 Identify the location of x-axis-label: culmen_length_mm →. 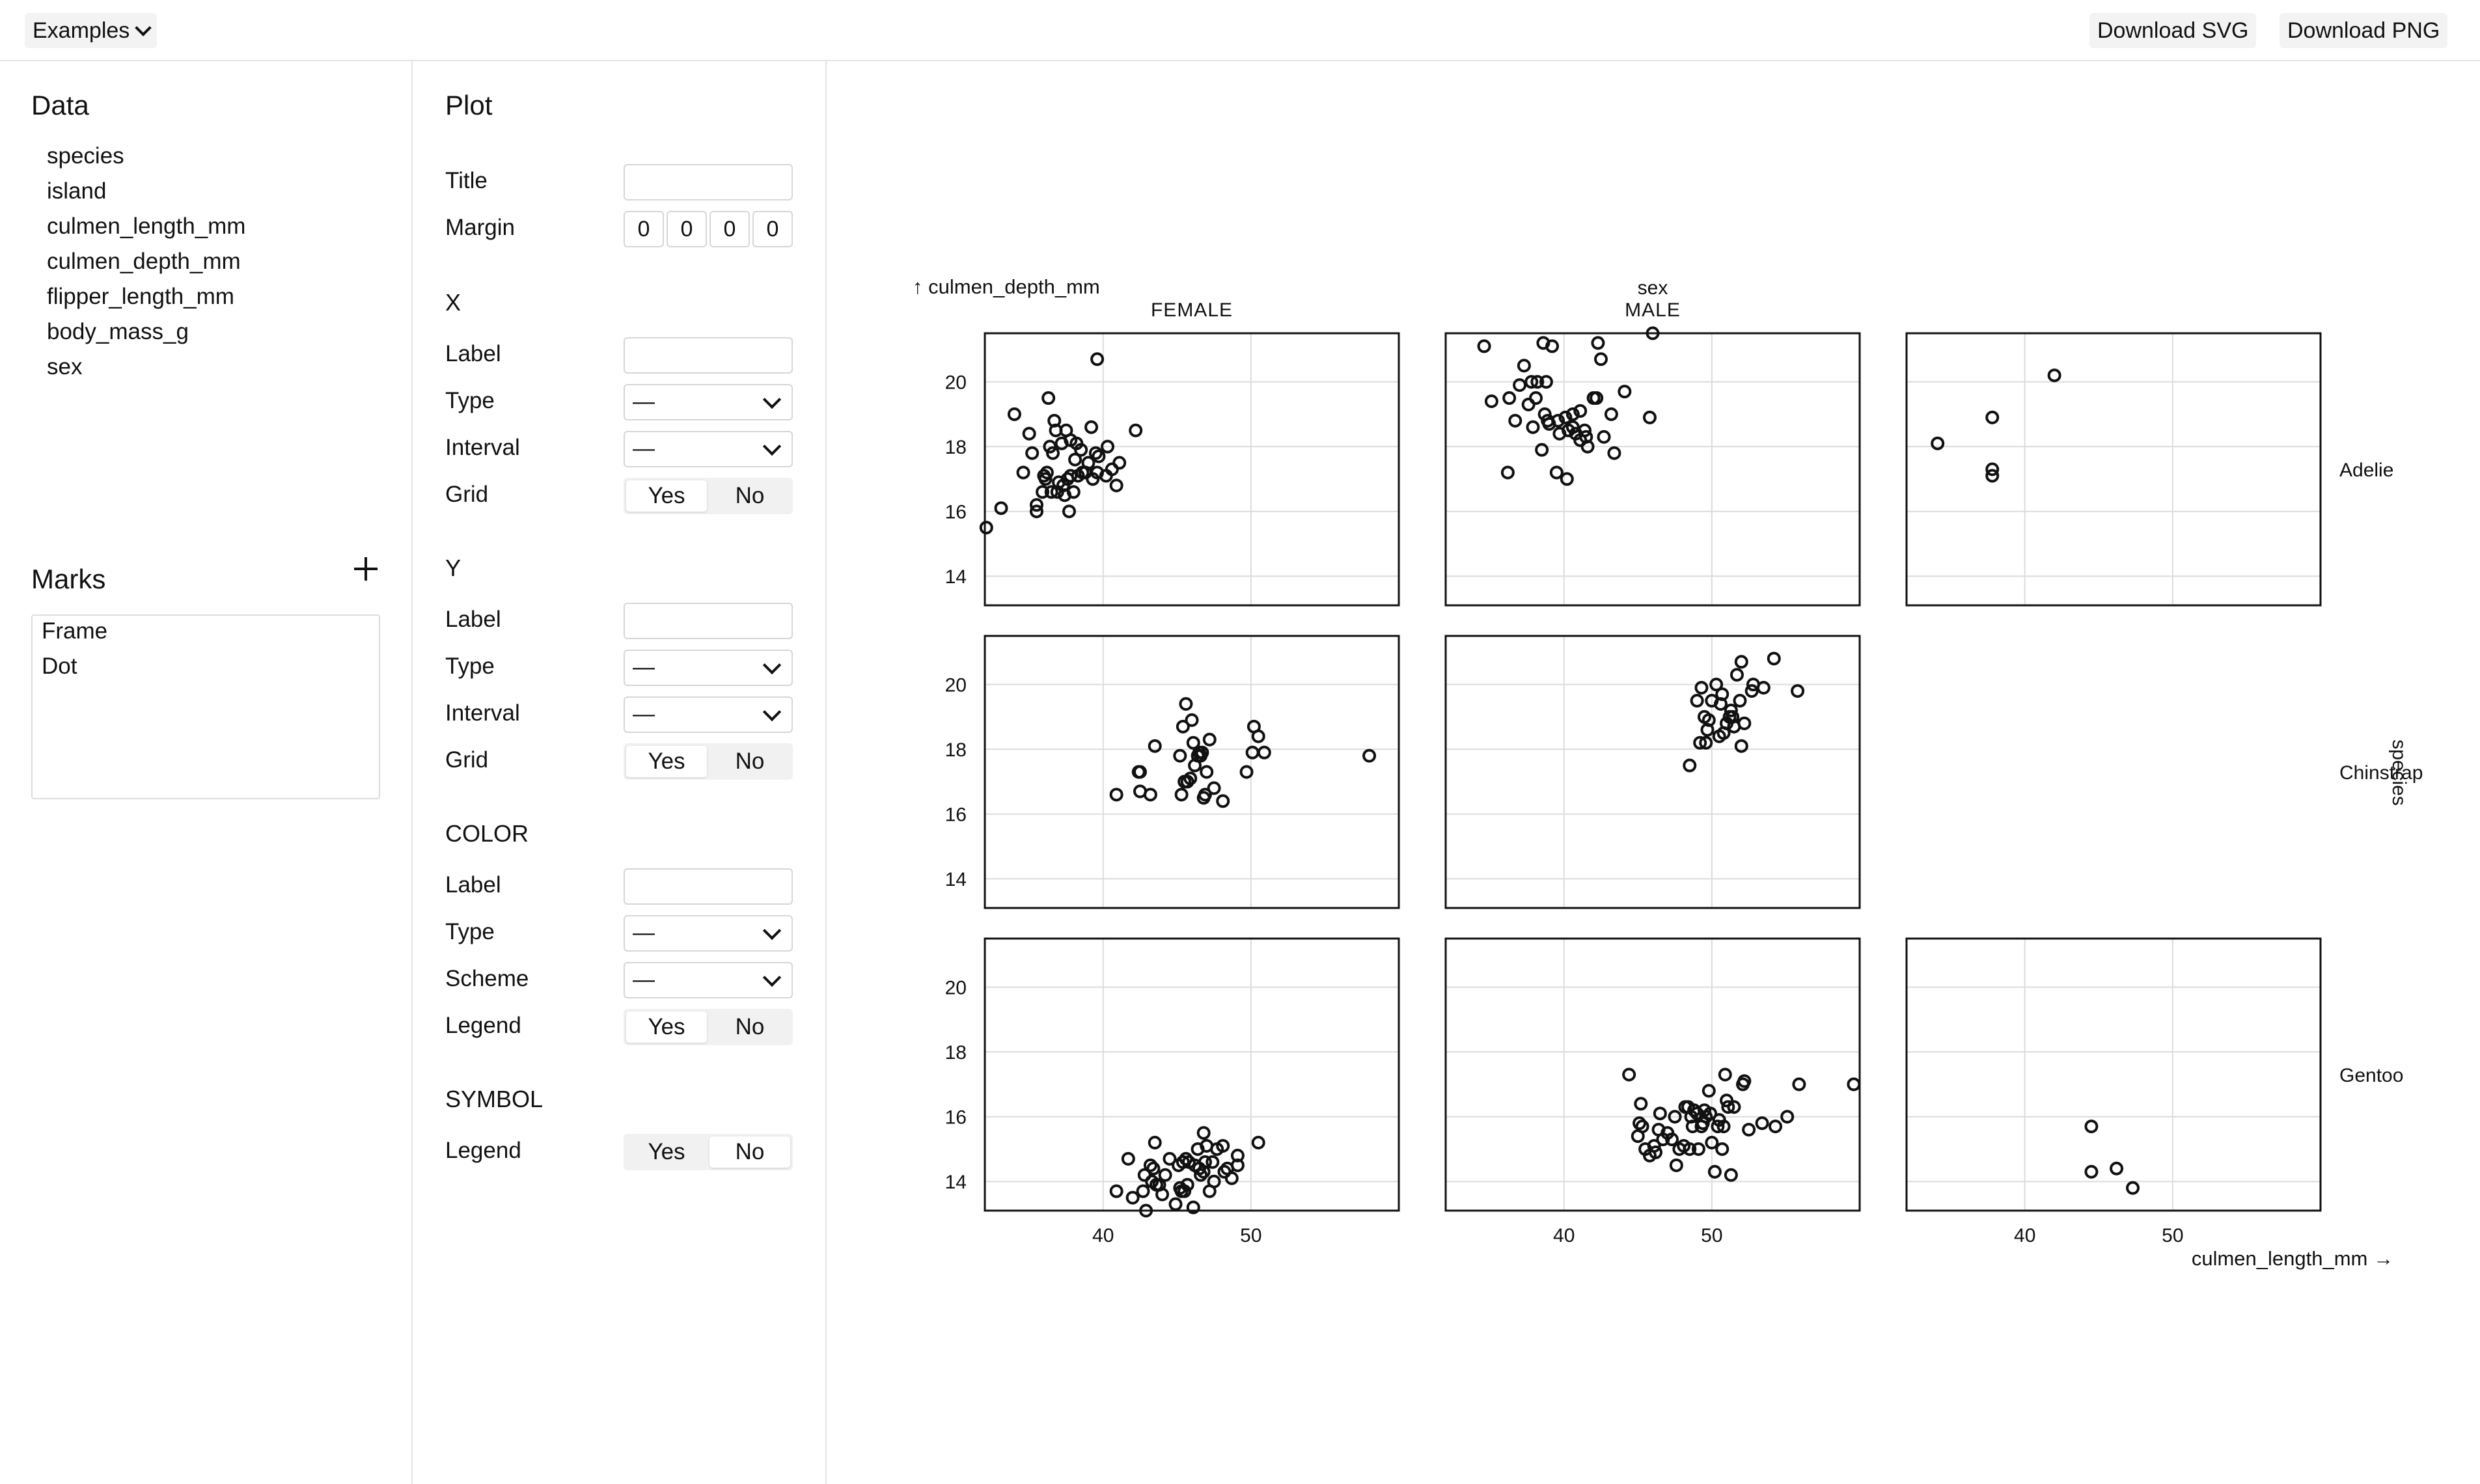
(2292, 1258).